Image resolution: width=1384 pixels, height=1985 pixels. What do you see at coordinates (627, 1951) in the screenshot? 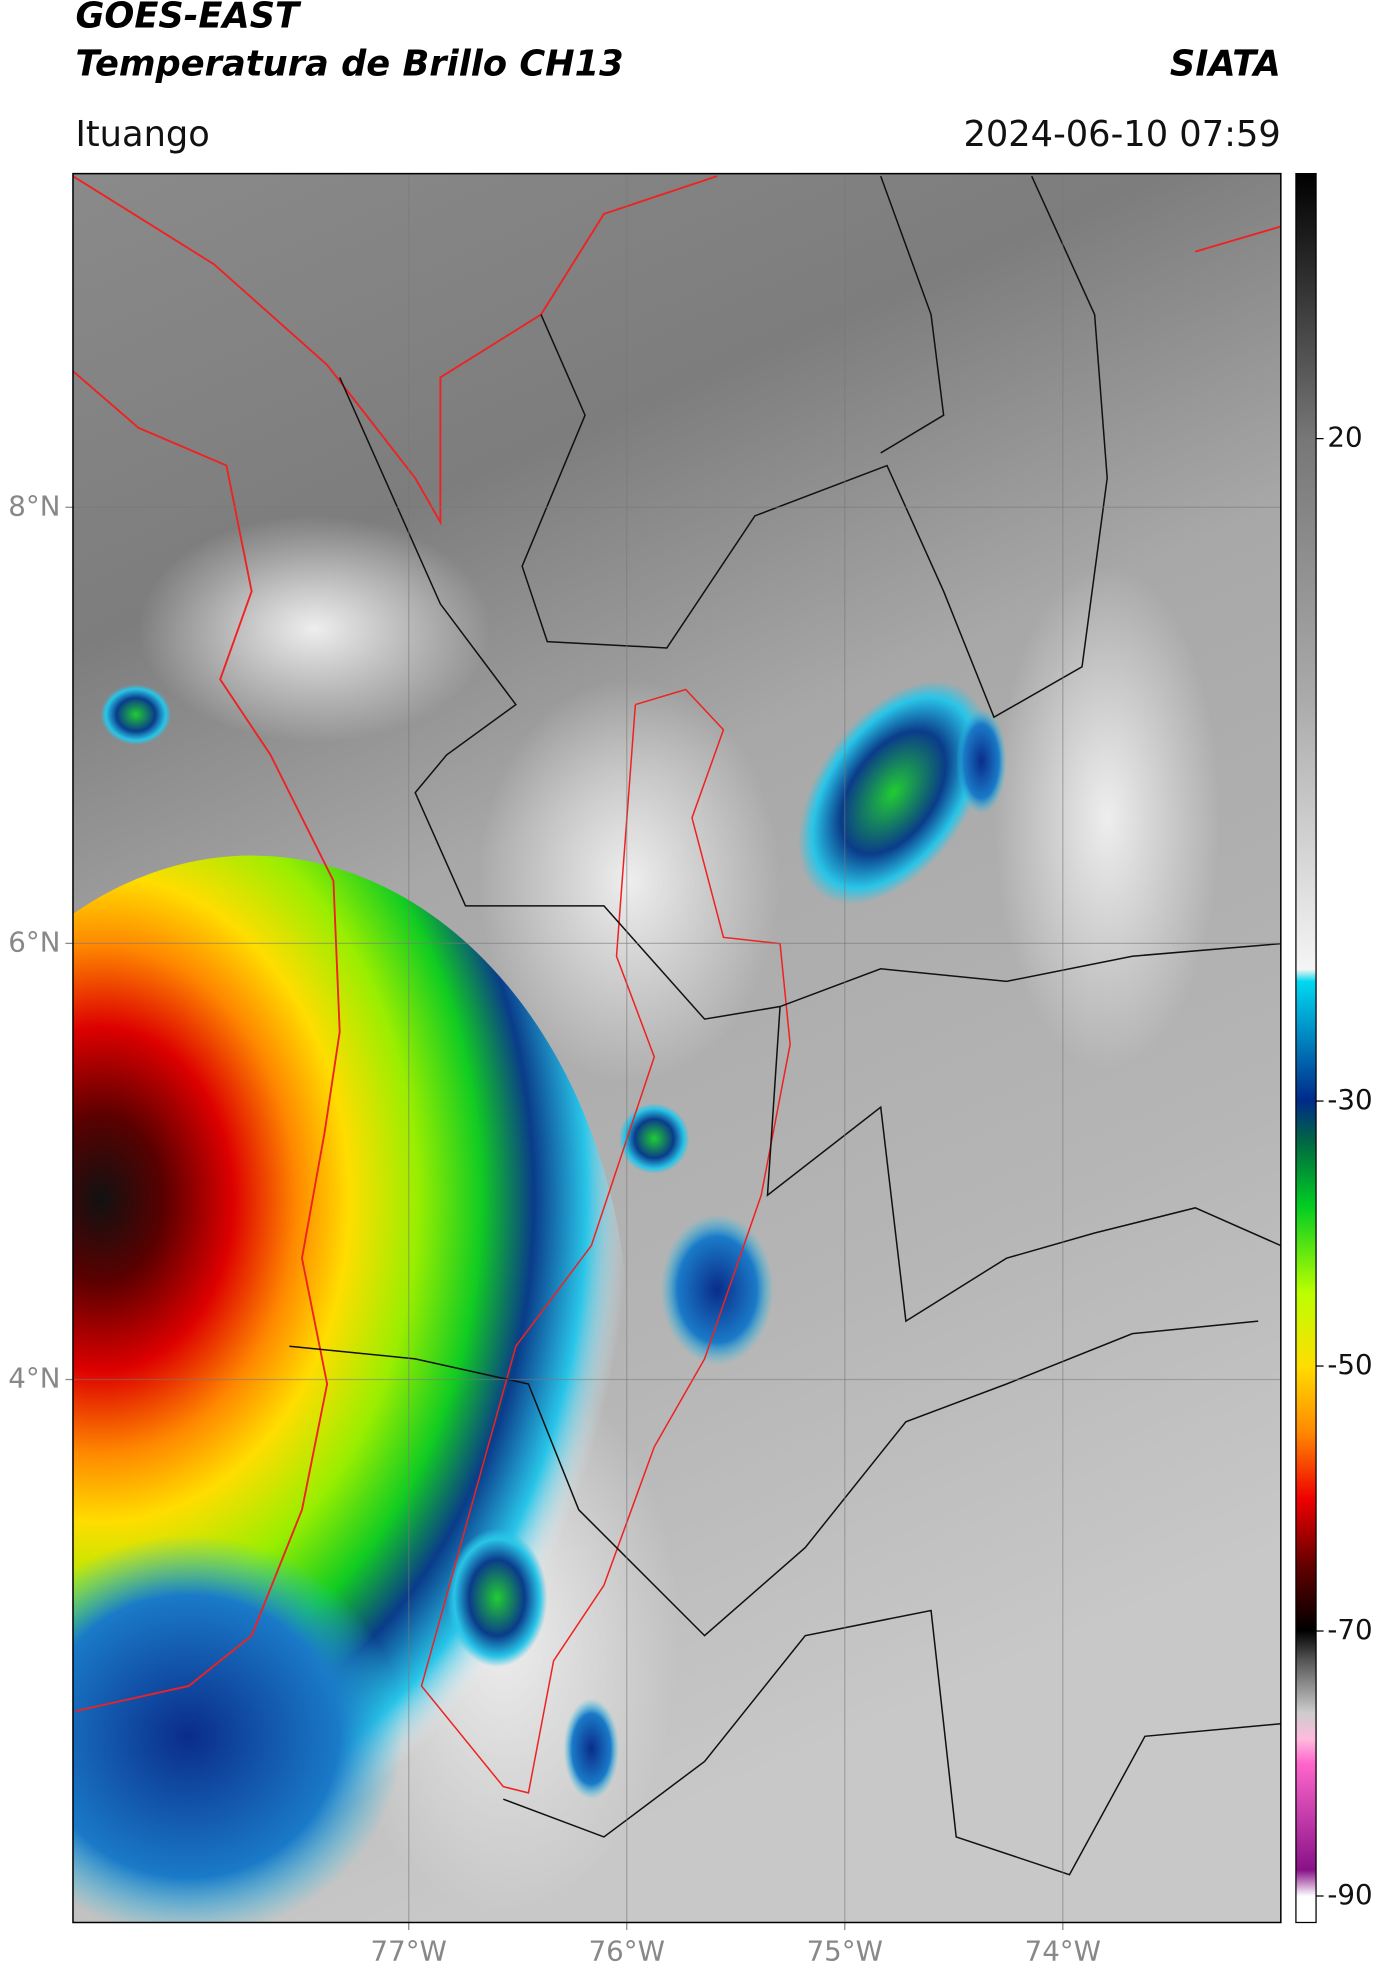
I see `lon-tick-label: 76°W` at bounding box center [627, 1951].